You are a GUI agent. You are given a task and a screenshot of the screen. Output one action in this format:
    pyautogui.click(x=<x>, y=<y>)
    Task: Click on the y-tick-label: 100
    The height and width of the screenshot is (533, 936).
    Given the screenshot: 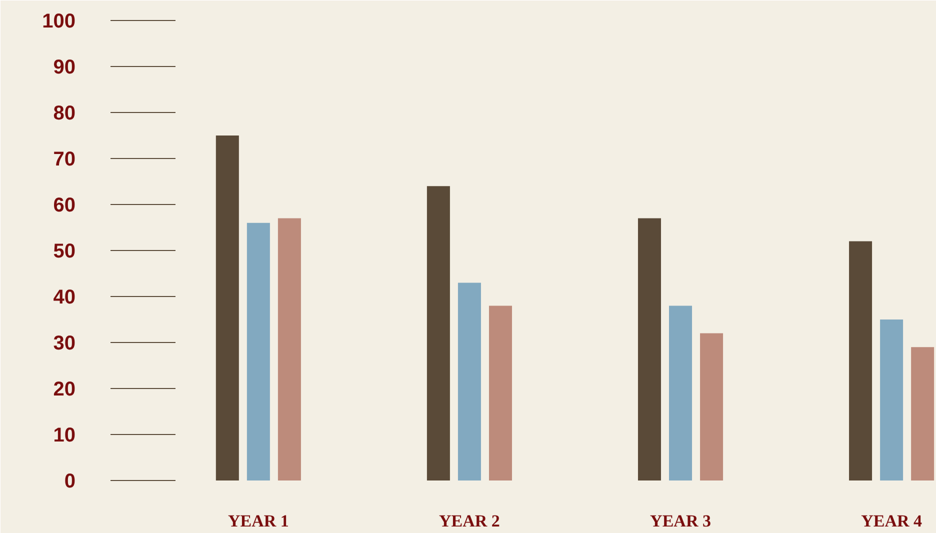 What is the action you would take?
    pyautogui.click(x=59, y=21)
    